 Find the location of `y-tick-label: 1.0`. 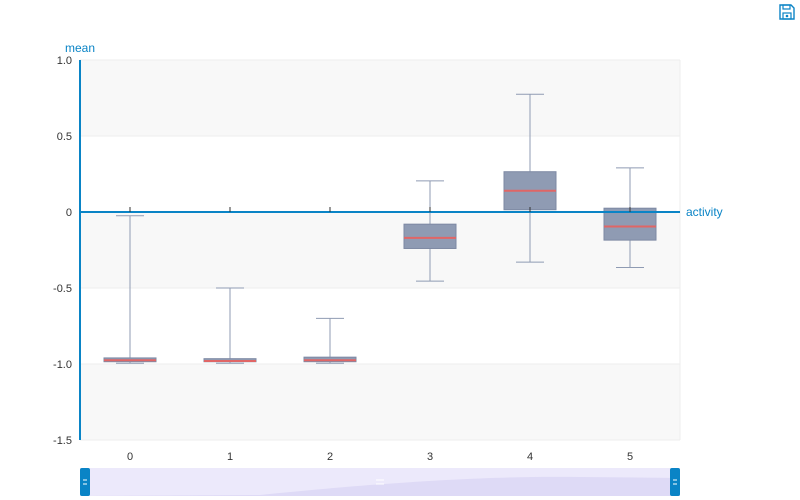

y-tick-label: 1.0 is located at coordinates (64, 61).